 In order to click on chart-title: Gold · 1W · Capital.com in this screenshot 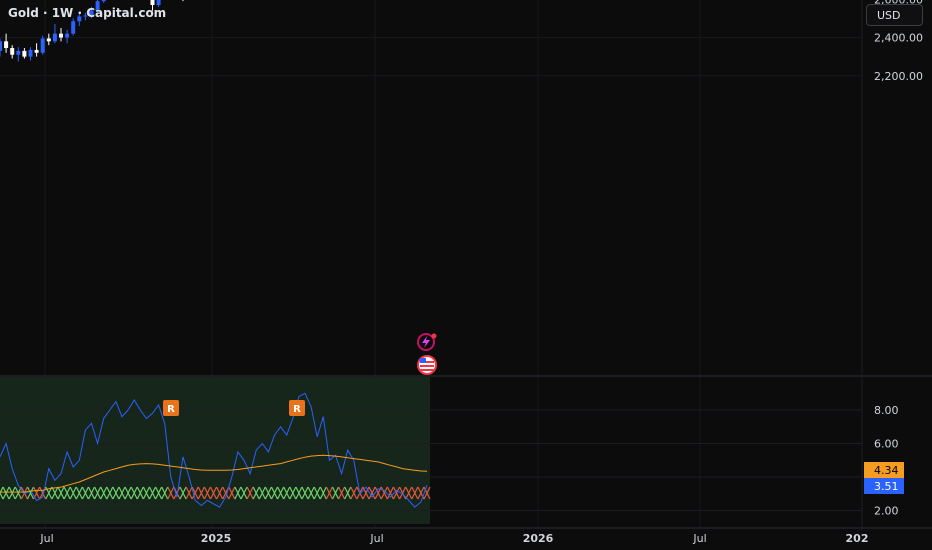, I will do `click(87, 13)`.